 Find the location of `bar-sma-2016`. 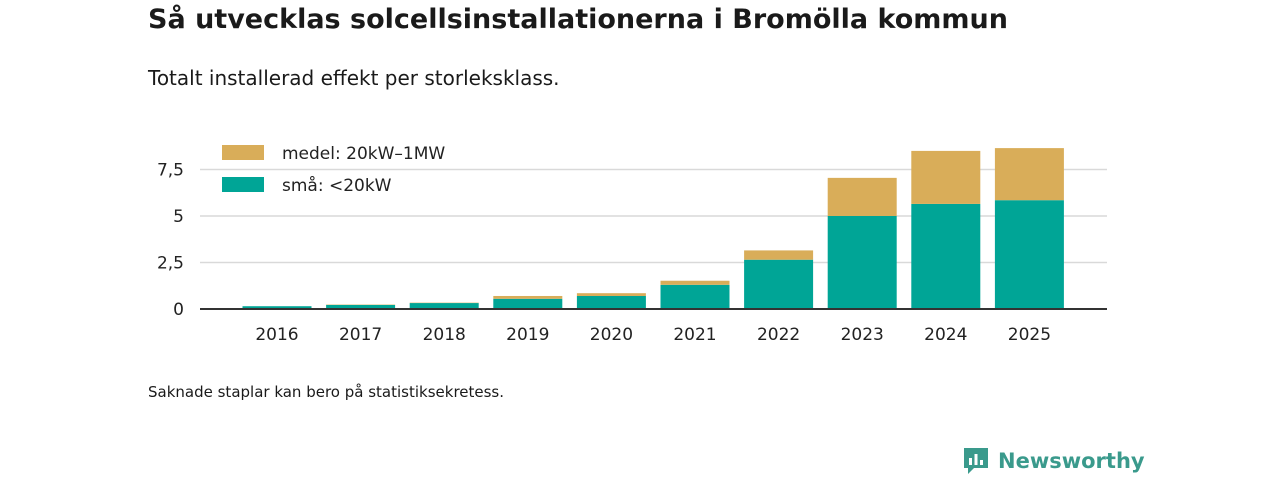

bar-sma-2016 is located at coordinates (277, 307).